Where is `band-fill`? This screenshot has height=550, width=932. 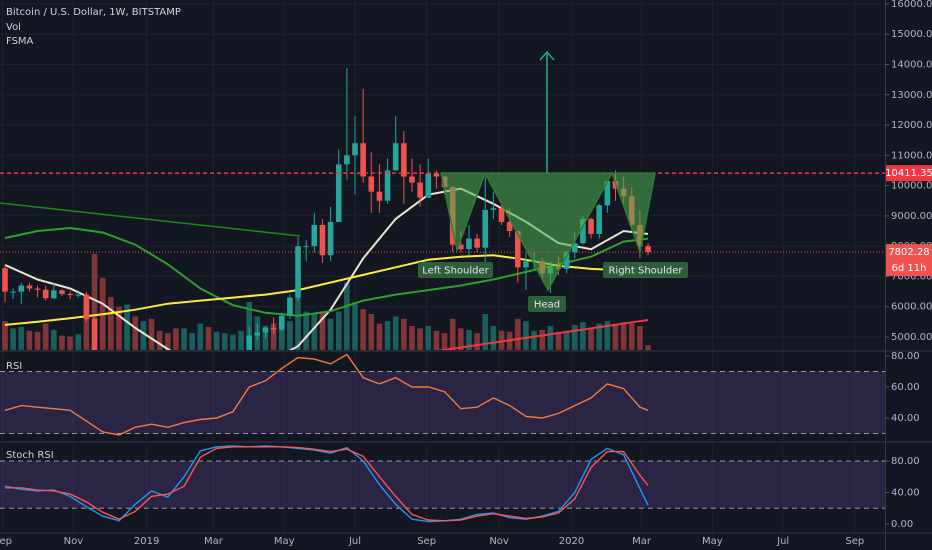 band-fill is located at coordinates (442, 402).